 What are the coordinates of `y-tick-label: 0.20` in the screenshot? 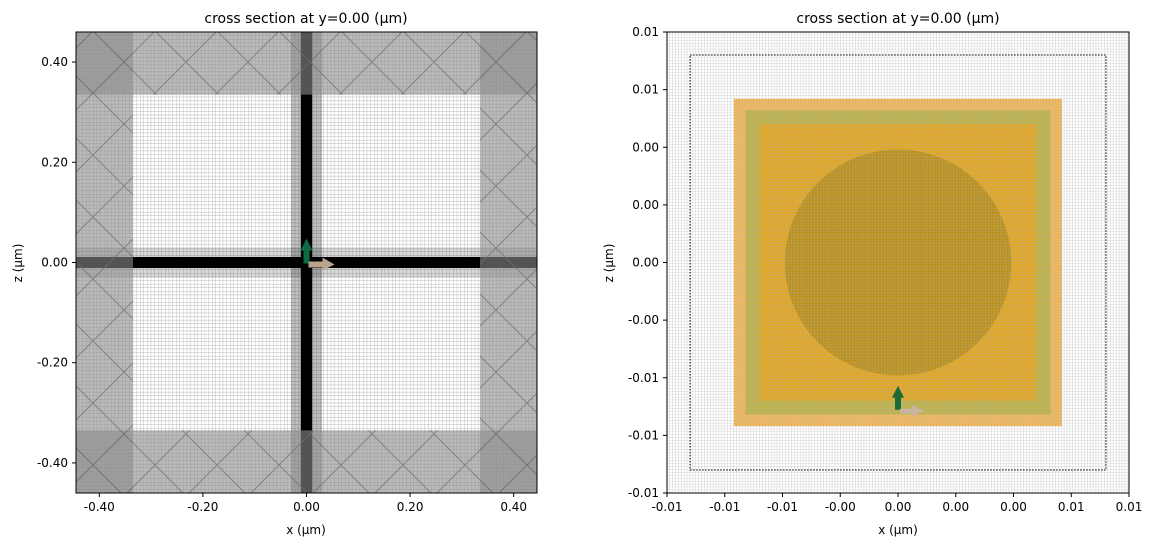 It's located at (54, 162).